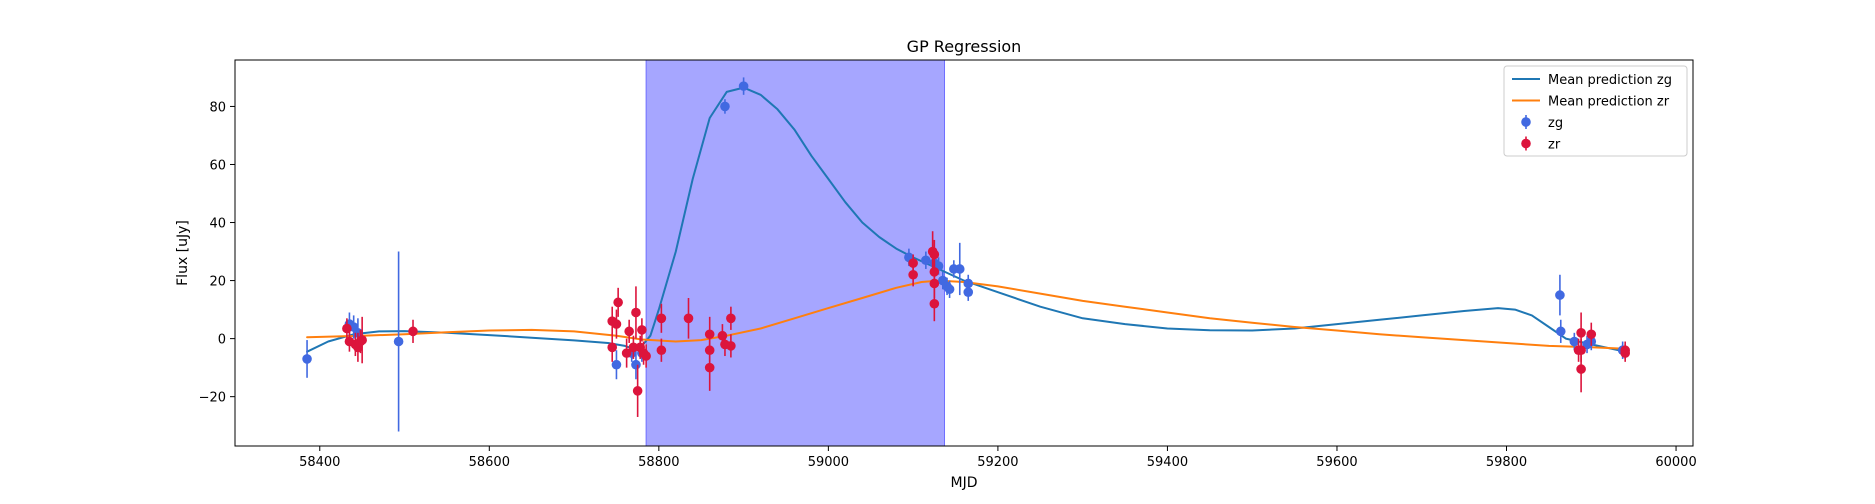  I want to click on legend-swatch-zg, so click(1526, 122).